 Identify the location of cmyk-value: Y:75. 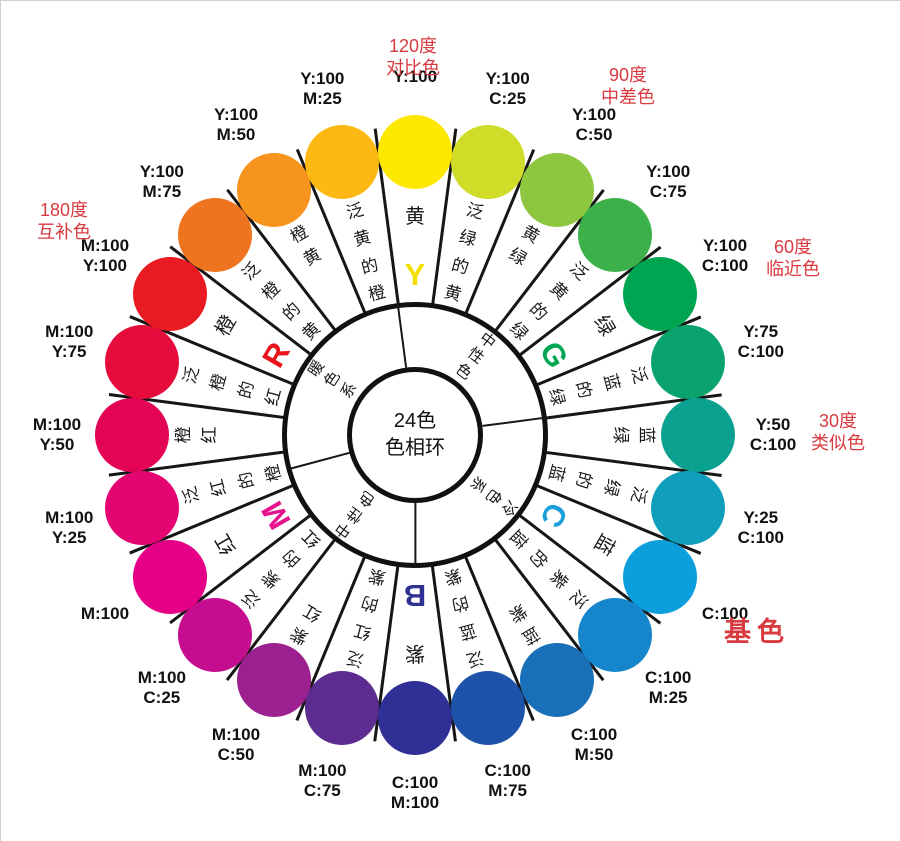
(761, 332).